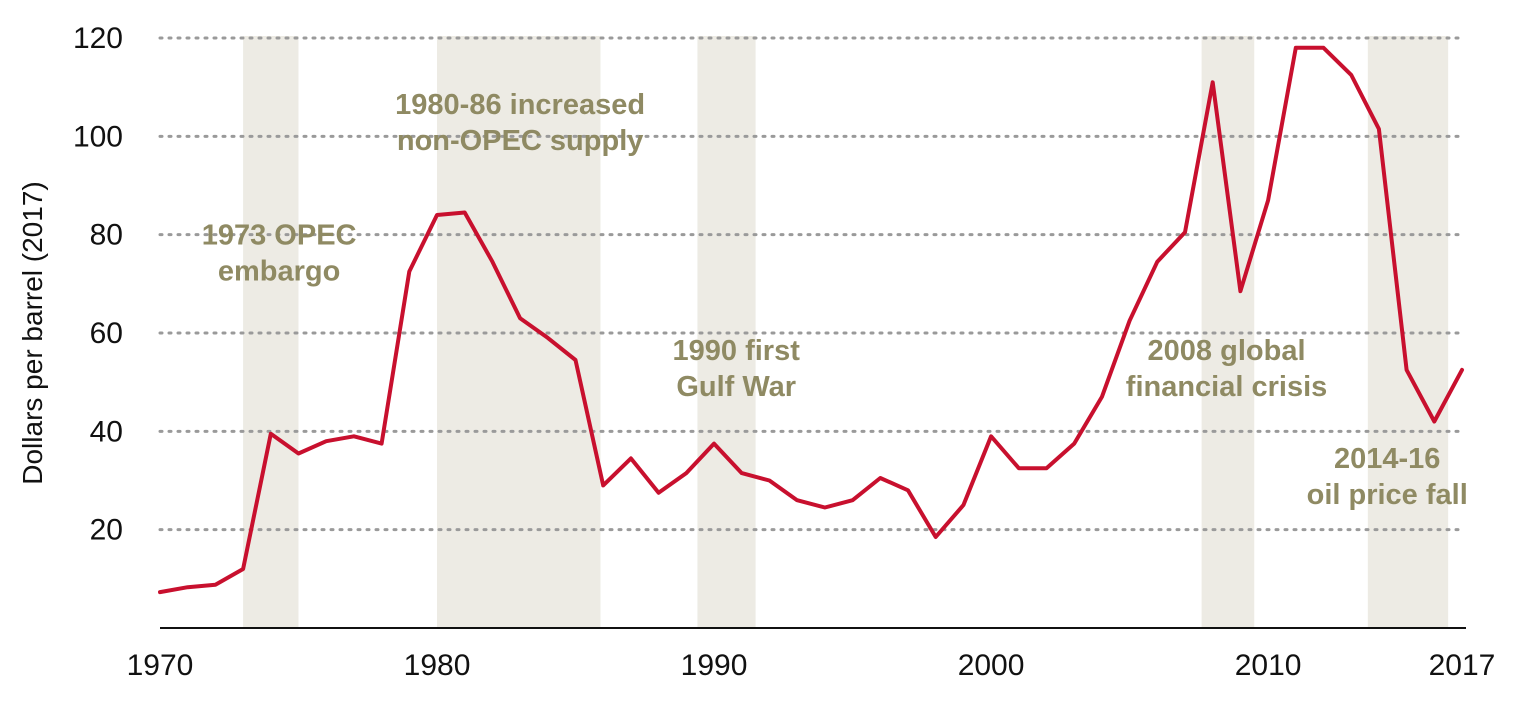 The image size is (1522, 718). I want to click on y-axis-title: Dollars per barrel (2017), so click(32, 332).